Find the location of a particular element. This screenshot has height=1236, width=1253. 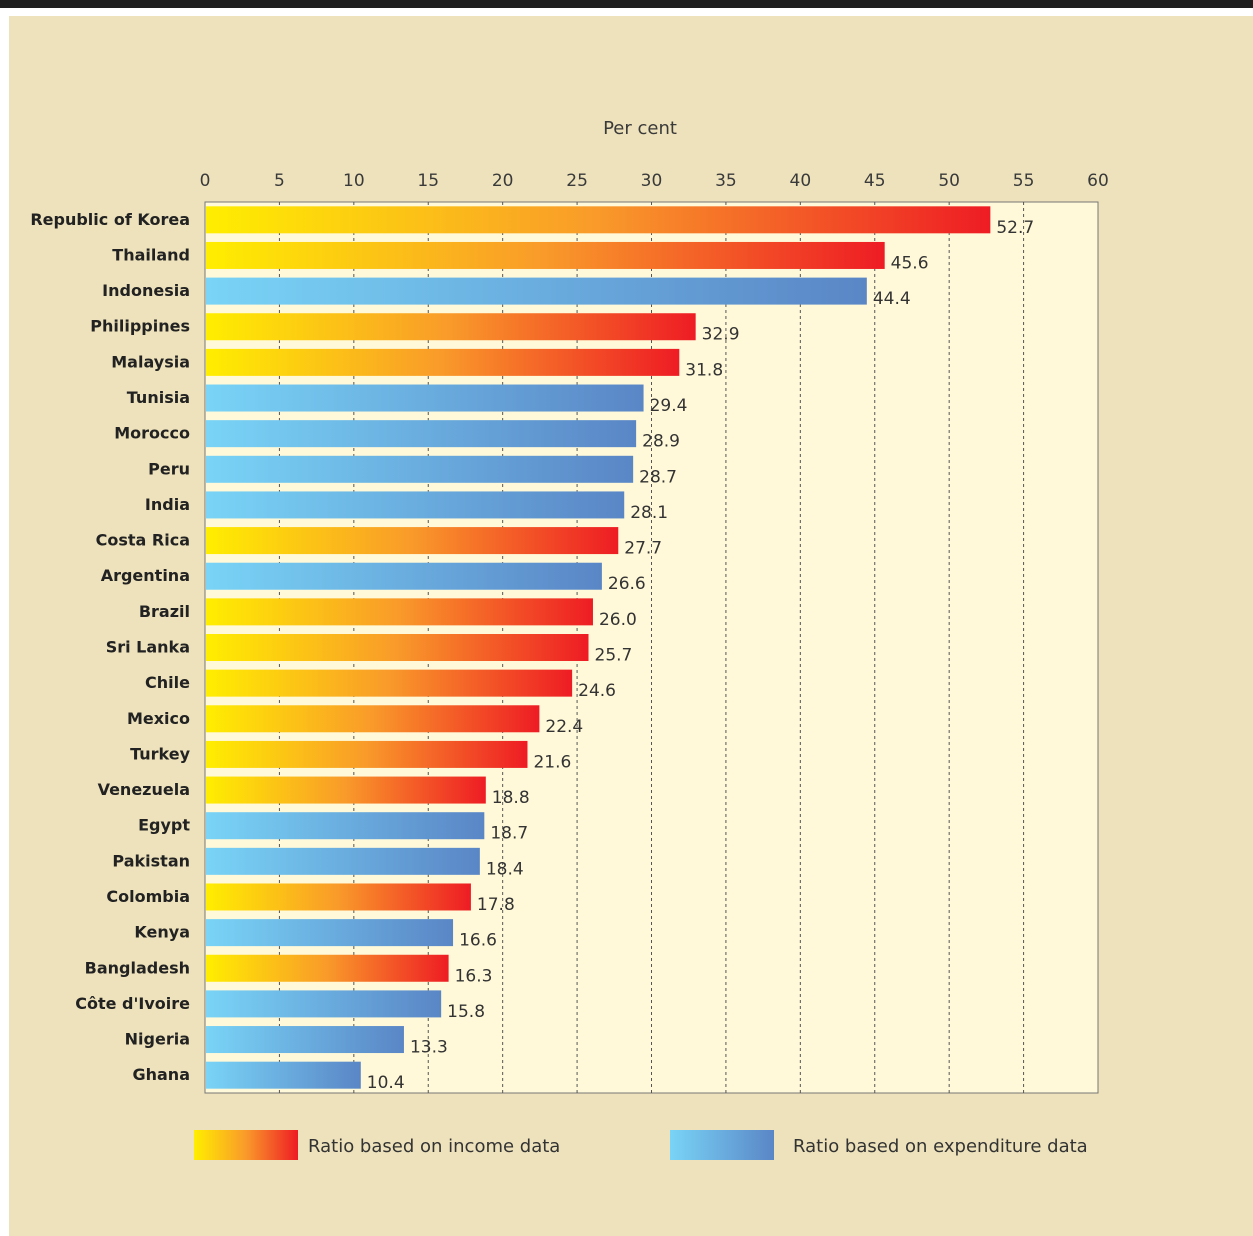

value-label: 52.7 is located at coordinates (1015, 228).